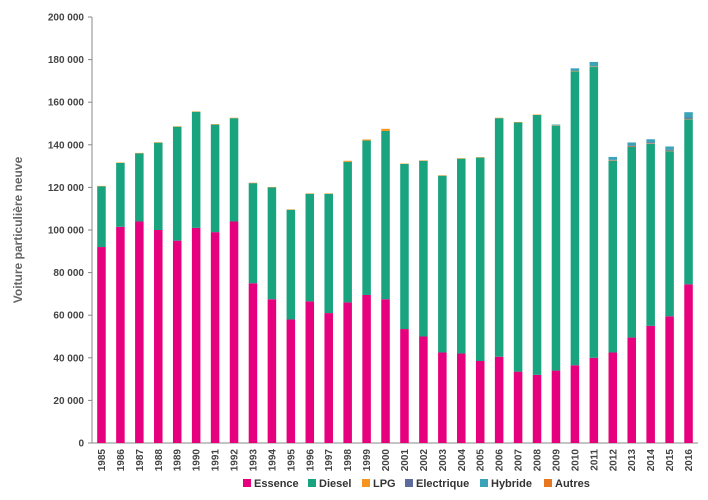 This screenshot has width=708, height=500. What do you see at coordinates (347, 372) in the screenshot?
I see `bar-essence-1998` at bounding box center [347, 372].